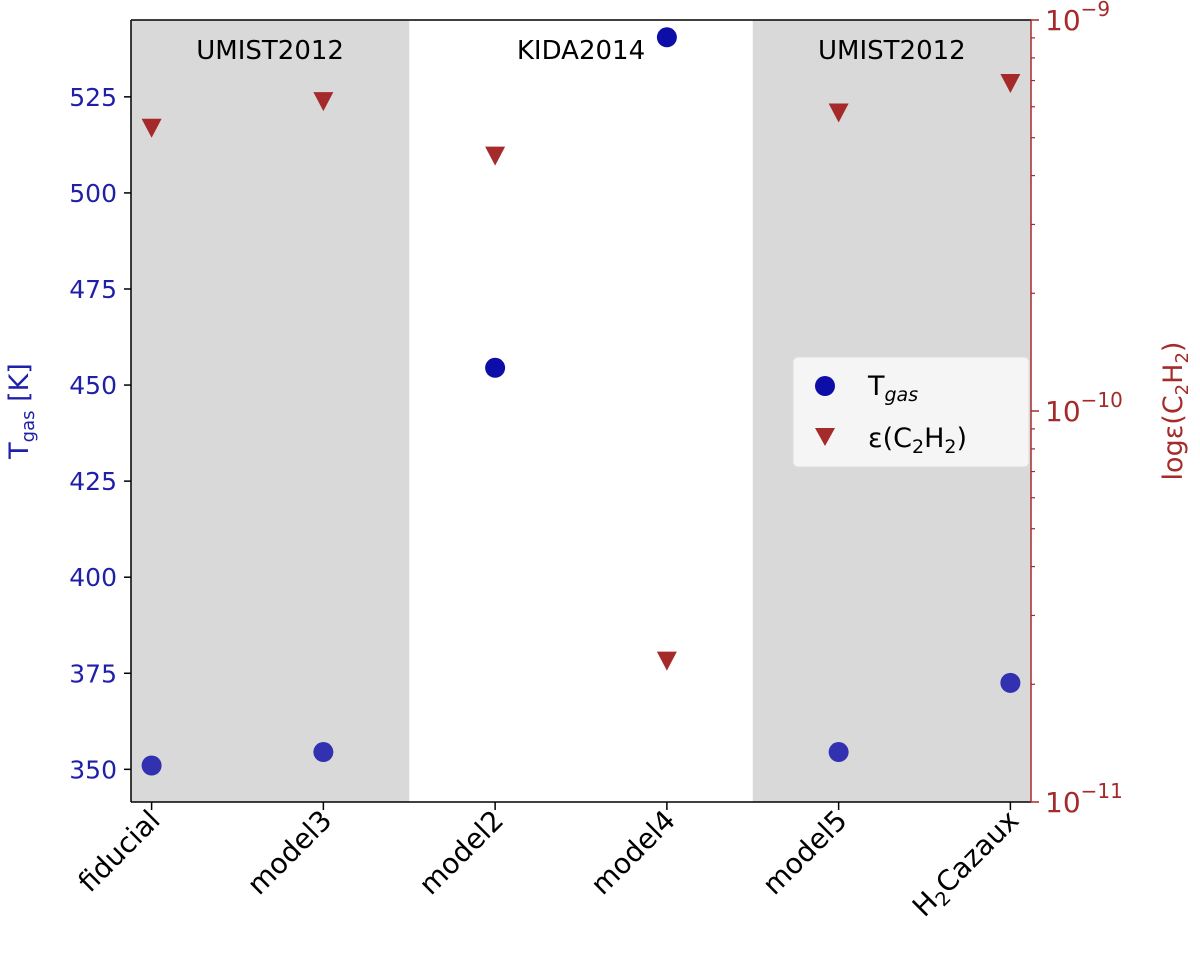  What do you see at coordinates (967, 865) in the screenshot?
I see `x-tick-label: H2Cazaux` at bounding box center [967, 865].